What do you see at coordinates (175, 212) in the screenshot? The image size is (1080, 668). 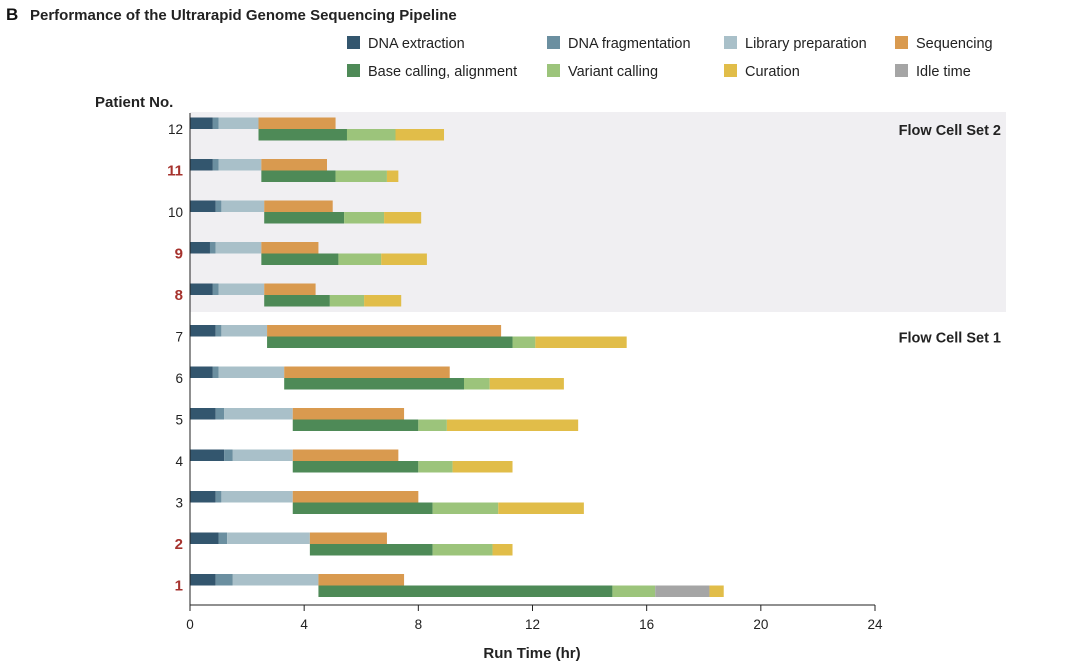 I see `patient-label-10: 10` at bounding box center [175, 212].